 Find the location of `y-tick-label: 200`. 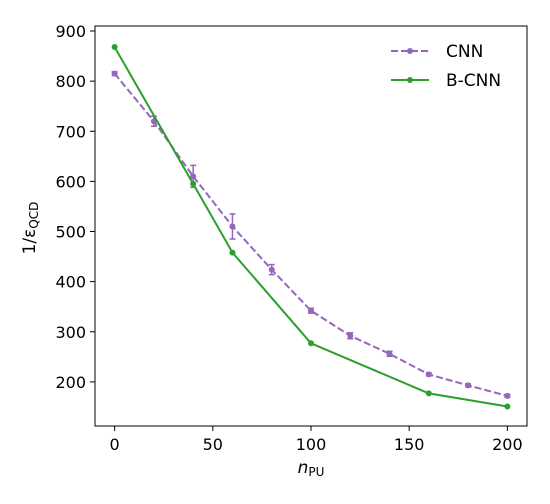

y-tick-label: 200 is located at coordinates (70, 382).